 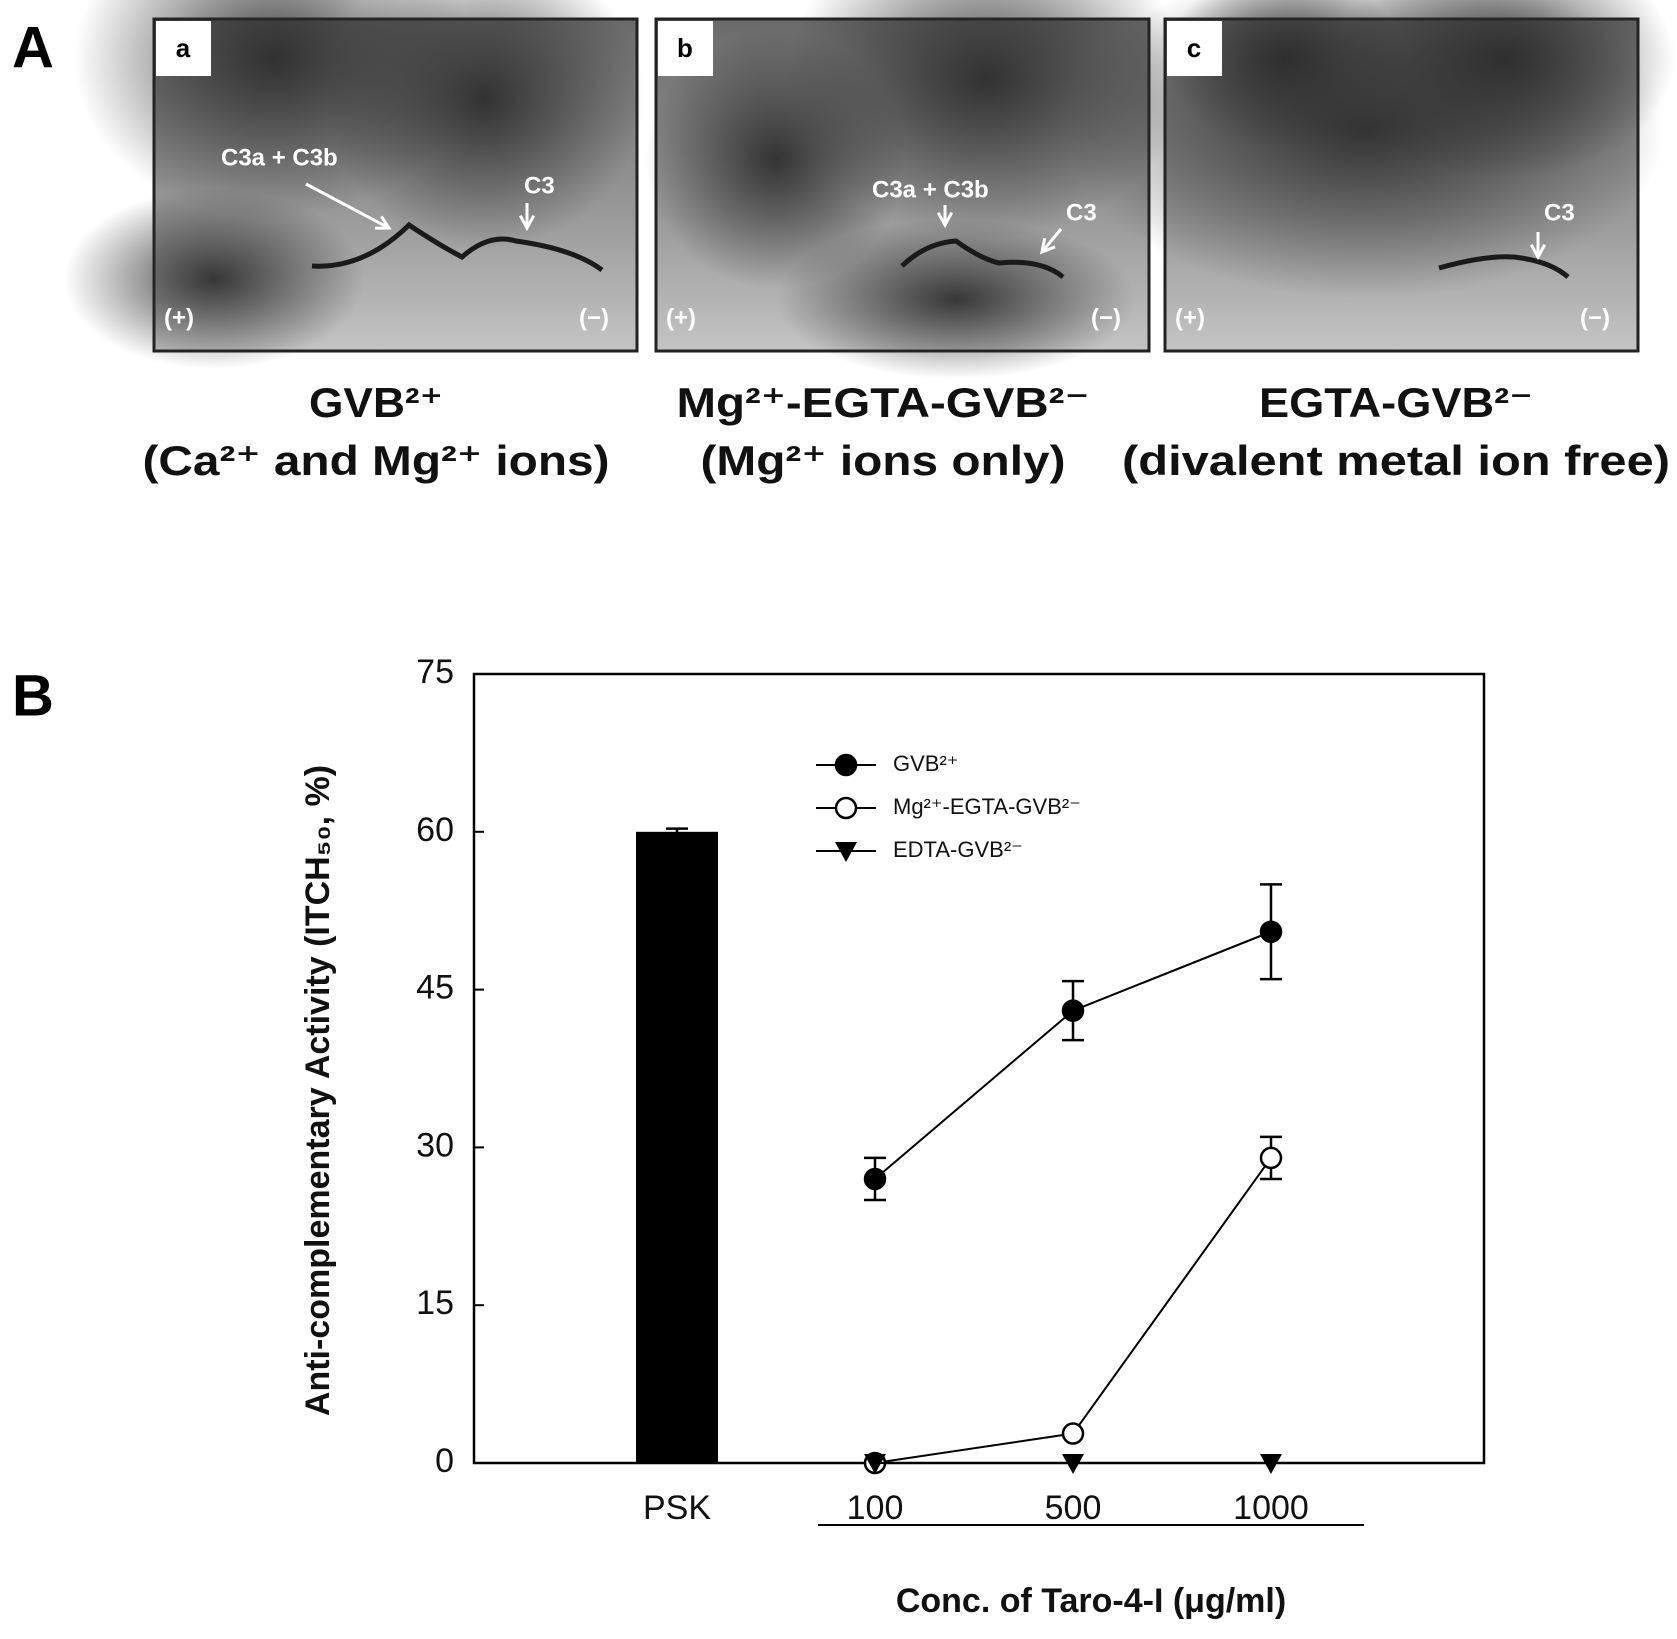 What do you see at coordinates (376, 402) in the screenshot?
I see `gel-caption: GVB²⁺` at bounding box center [376, 402].